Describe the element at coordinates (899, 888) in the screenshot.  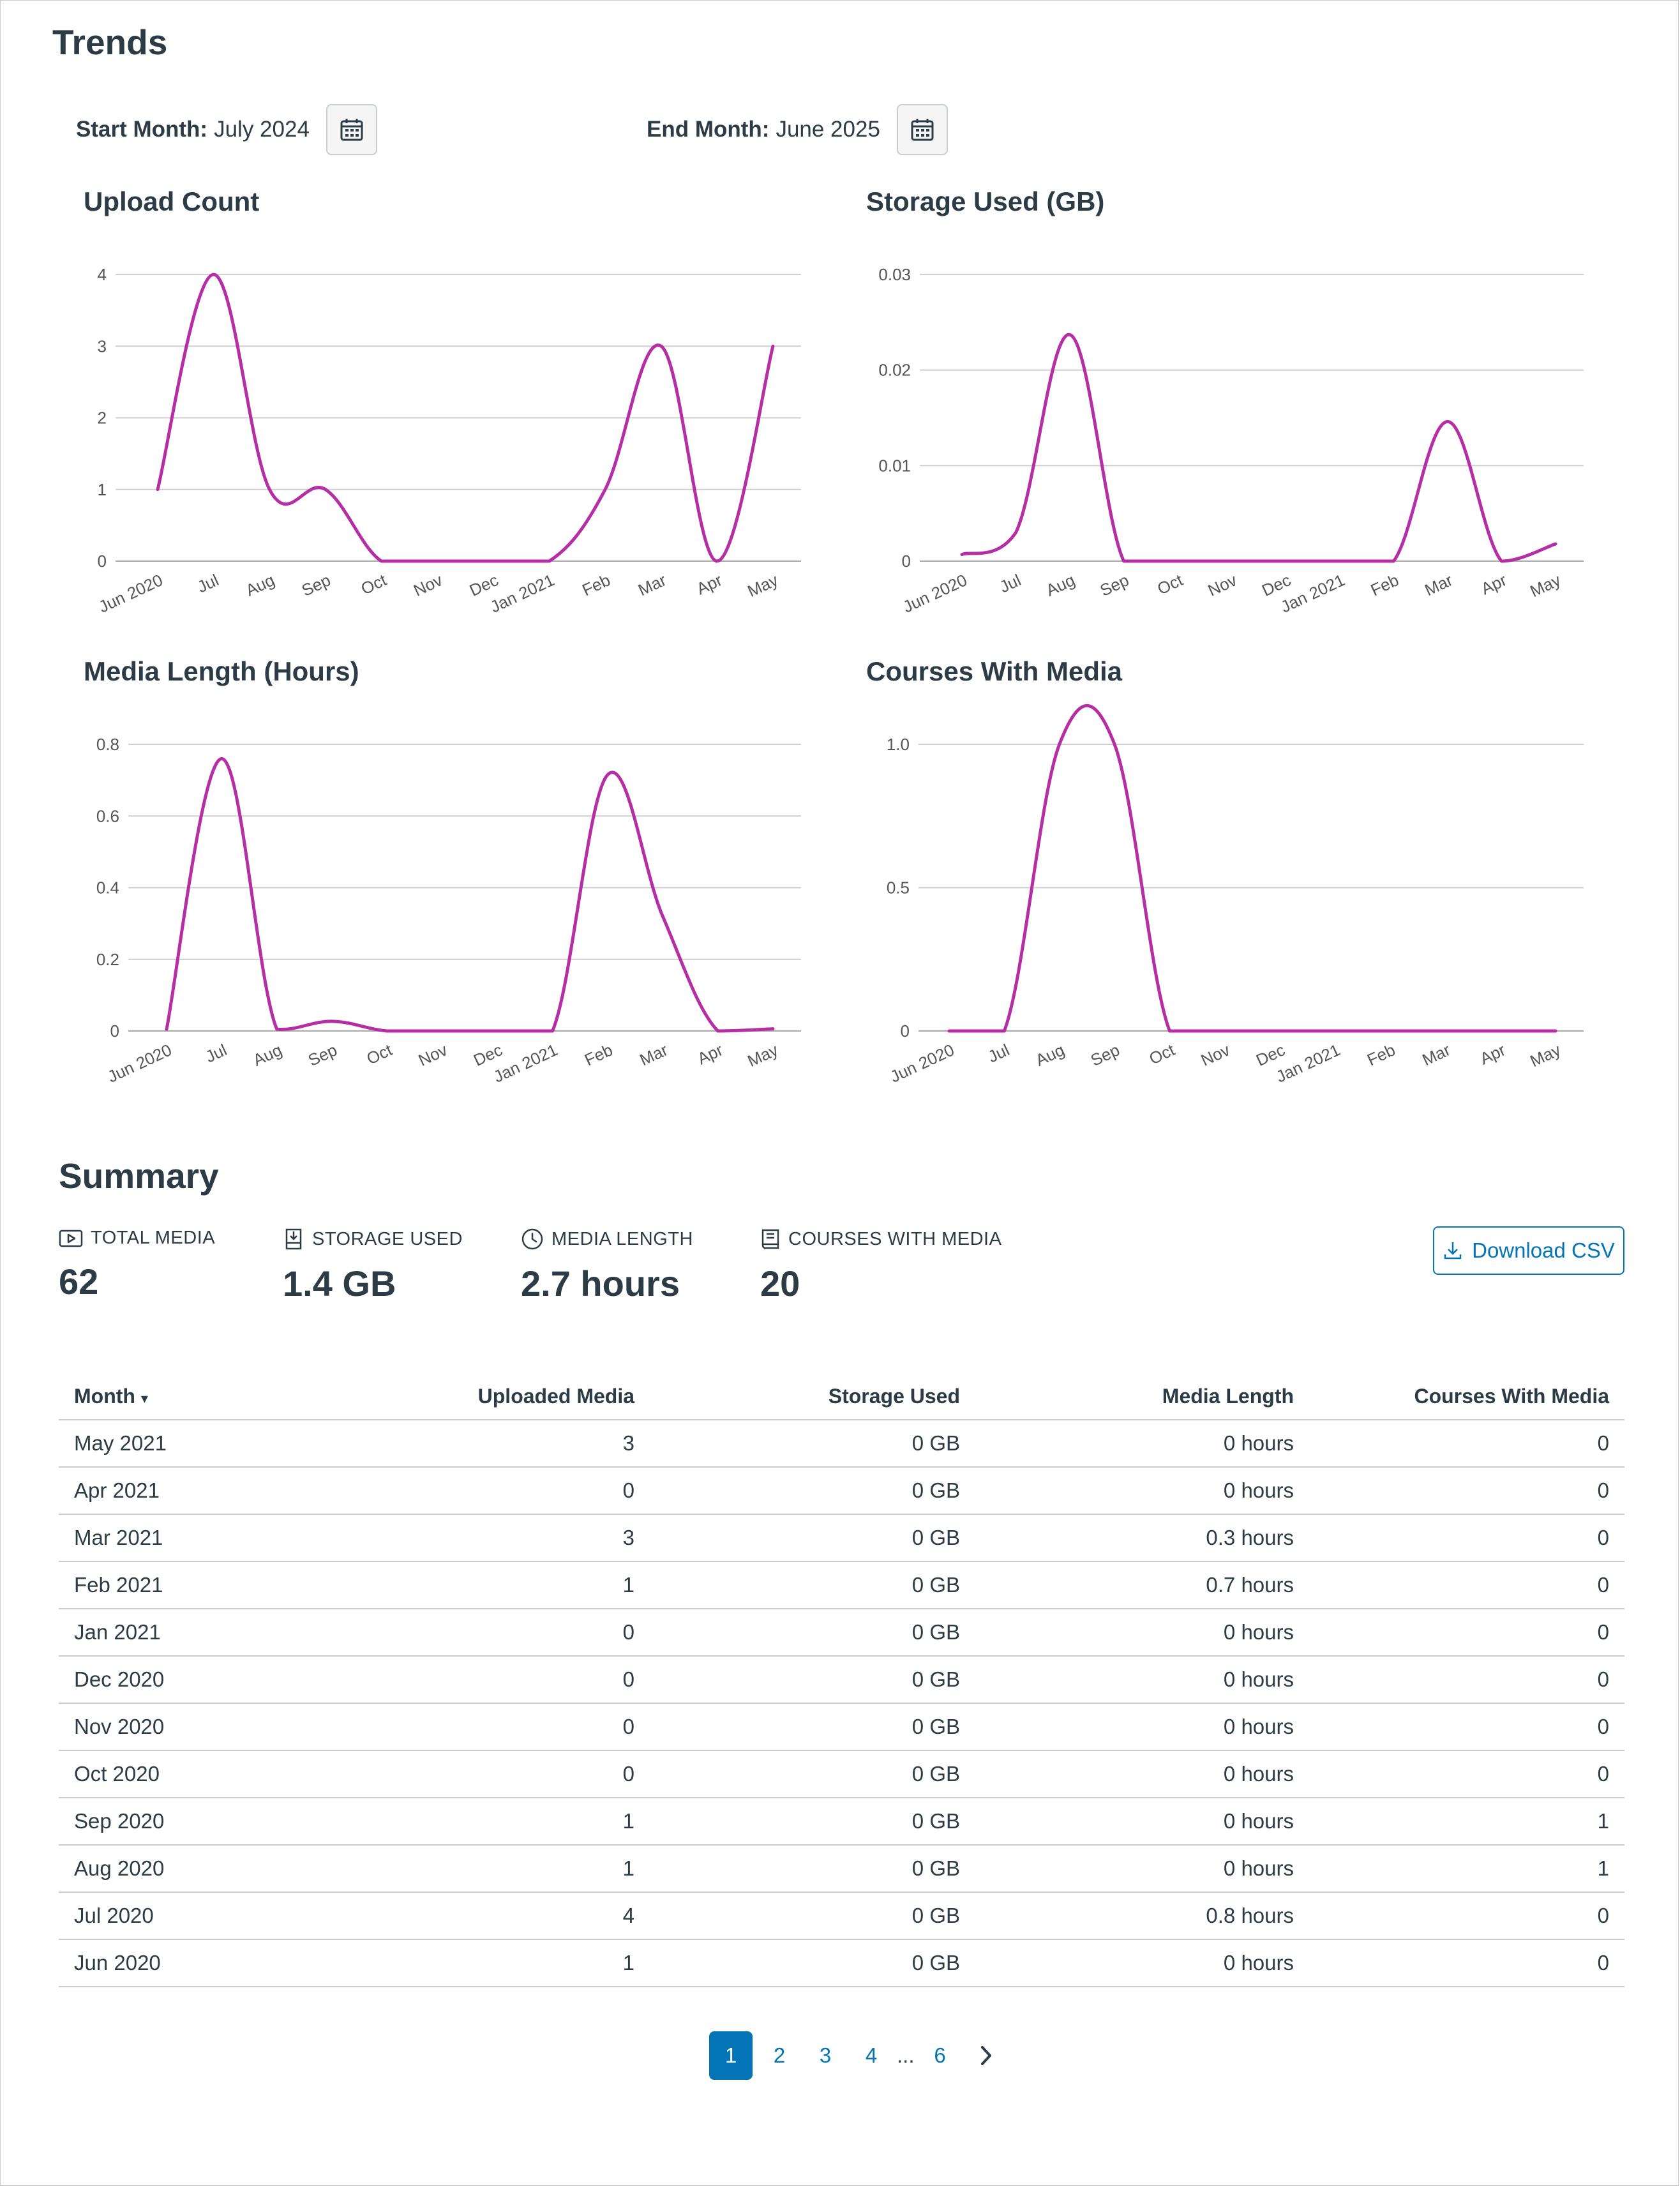
I see `y-tick-label: 0.5` at that location.